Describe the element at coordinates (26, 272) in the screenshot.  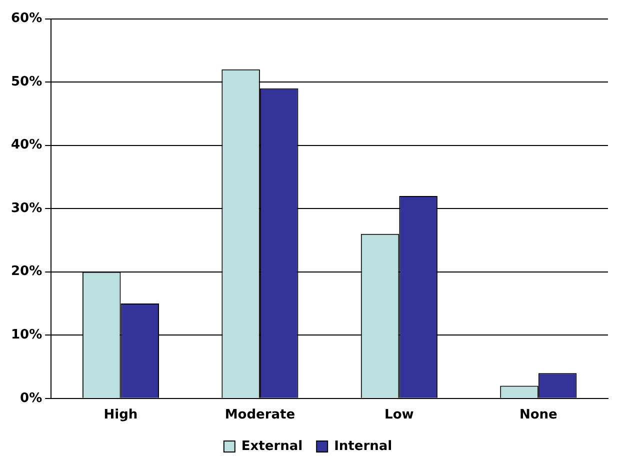
I see `y-tick-label: 20%` at that location.